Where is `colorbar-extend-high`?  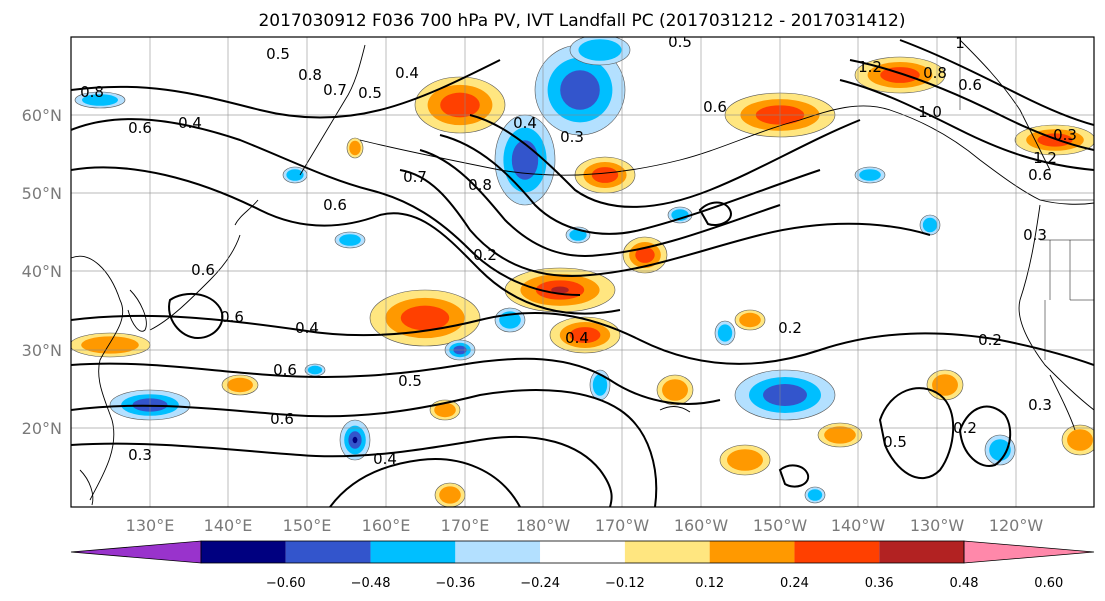 colorbar-extend-high is located at coordinates (1029, 552).